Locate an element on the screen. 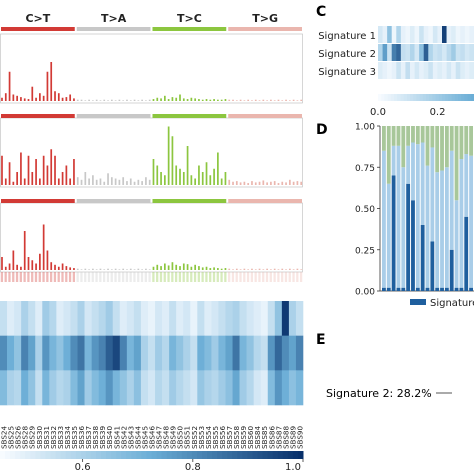  panel-d-legend-label: Signature is located at coordinates (452, 303).